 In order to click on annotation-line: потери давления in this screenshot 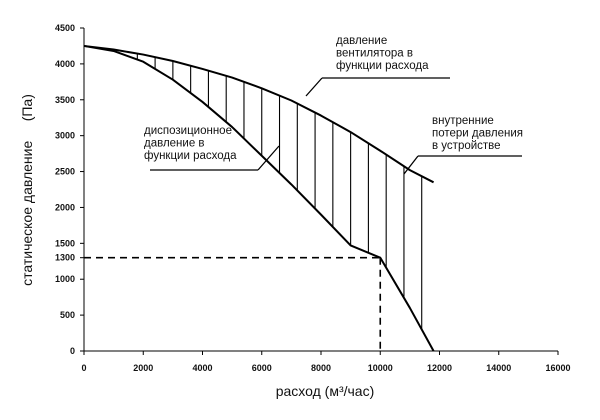, I will do `click(477, 134)`.